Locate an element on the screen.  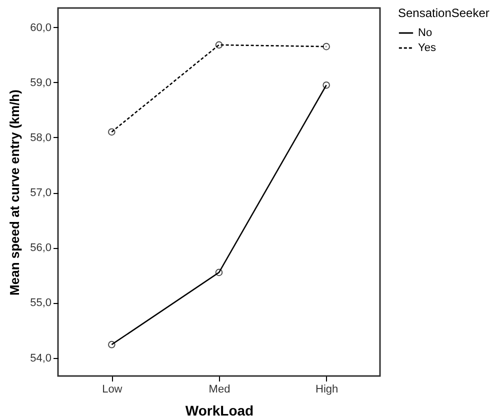
x-axis-title: WorkLoad is located at coordinates (219, 409).